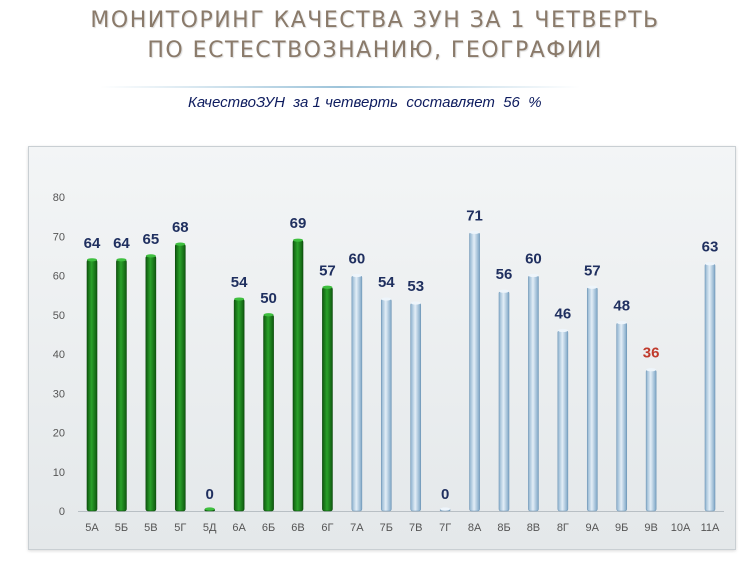 The height and width of the screenshot is (563, 750). Describe the element at coordinates (503, 528) in the screenshot. I see `x-tick-label: 8Б` at that location.